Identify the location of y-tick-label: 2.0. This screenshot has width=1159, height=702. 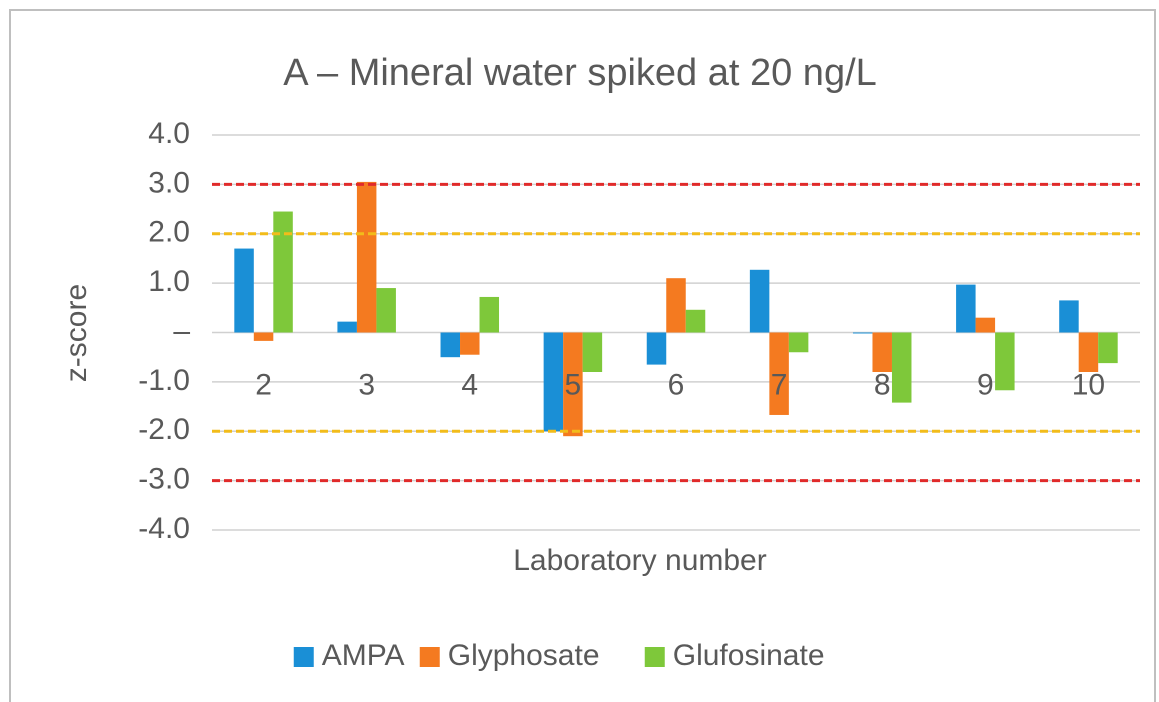
(169, 232).